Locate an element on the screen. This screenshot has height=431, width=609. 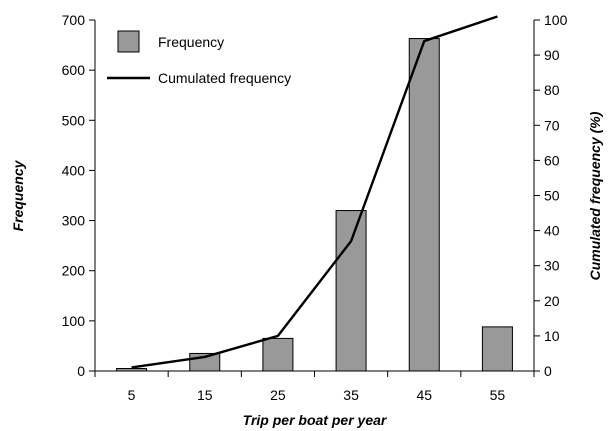
y2-axis-title: Cumulated frequency (%) is located at coordinates (595, 195).